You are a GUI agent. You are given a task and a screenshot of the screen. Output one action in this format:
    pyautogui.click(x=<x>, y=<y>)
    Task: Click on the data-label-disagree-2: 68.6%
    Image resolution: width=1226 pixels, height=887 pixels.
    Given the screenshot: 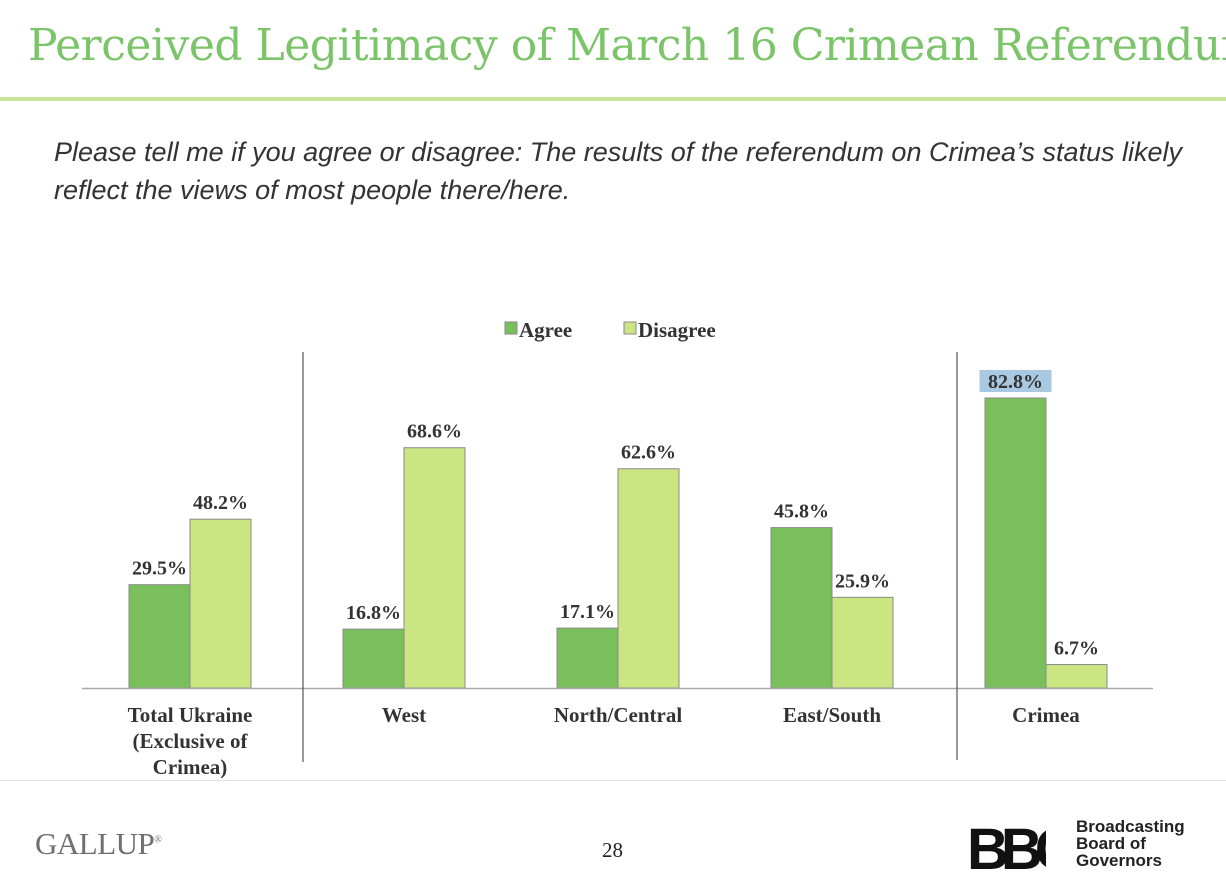 What is the action you would take?
    pyautogui.click(x=434, y=432)
    